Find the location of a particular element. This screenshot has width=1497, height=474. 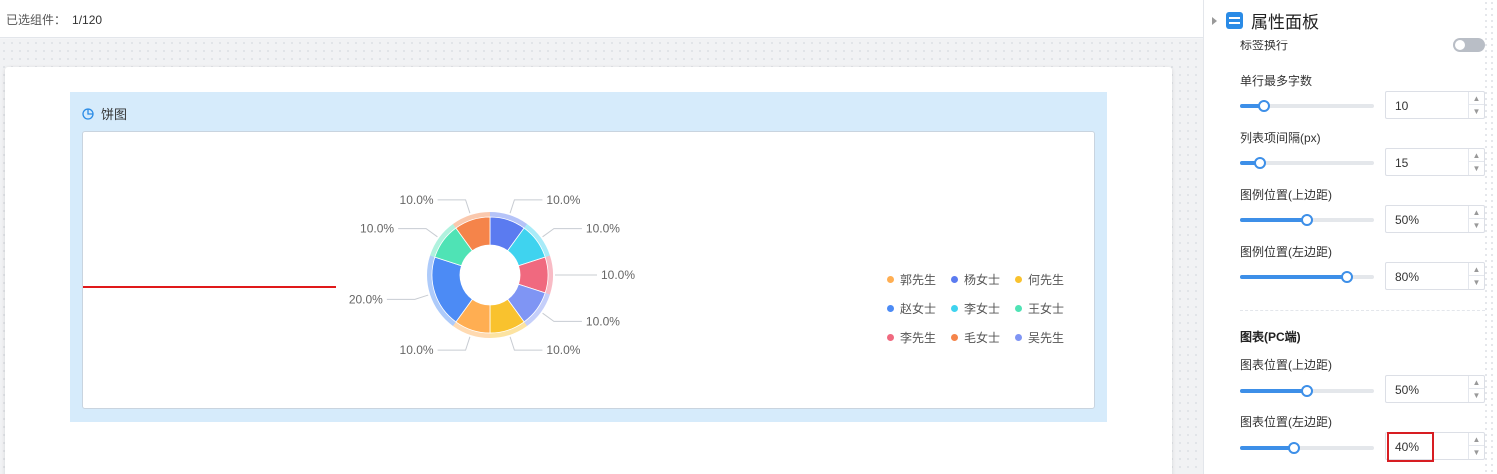

legend-item: 赵女士 is located at coordinates (919, 308).